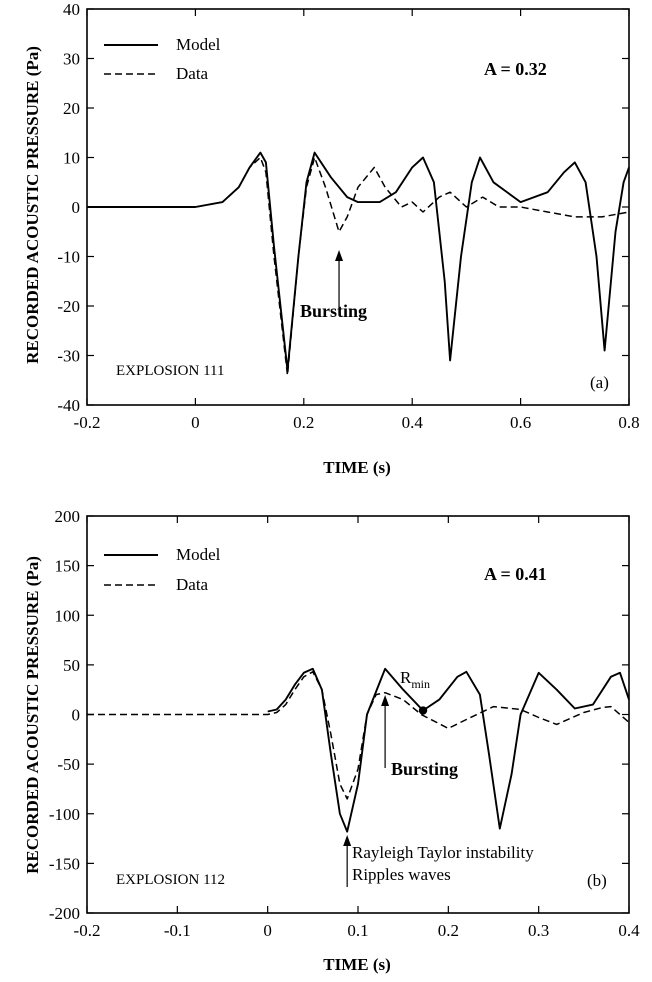 This screenshot has height=982, width=652. What do you see at coordinates (195, 422) in the screenshot?
I see `x-tick-label-a-1: 0` at bounding box center [195, 422].